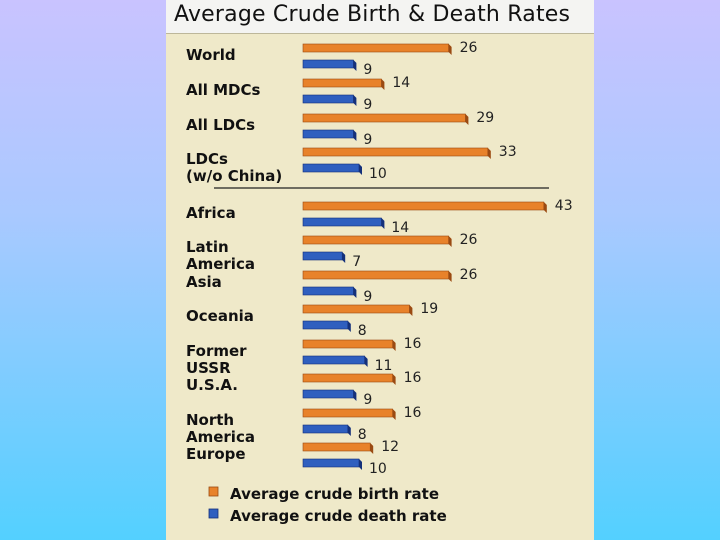 This screenshot has width=720, height=540. Describe the element at coordinates (394, 345) in the screenshot. I see `bar-side-birth-former-ussr` at that location.